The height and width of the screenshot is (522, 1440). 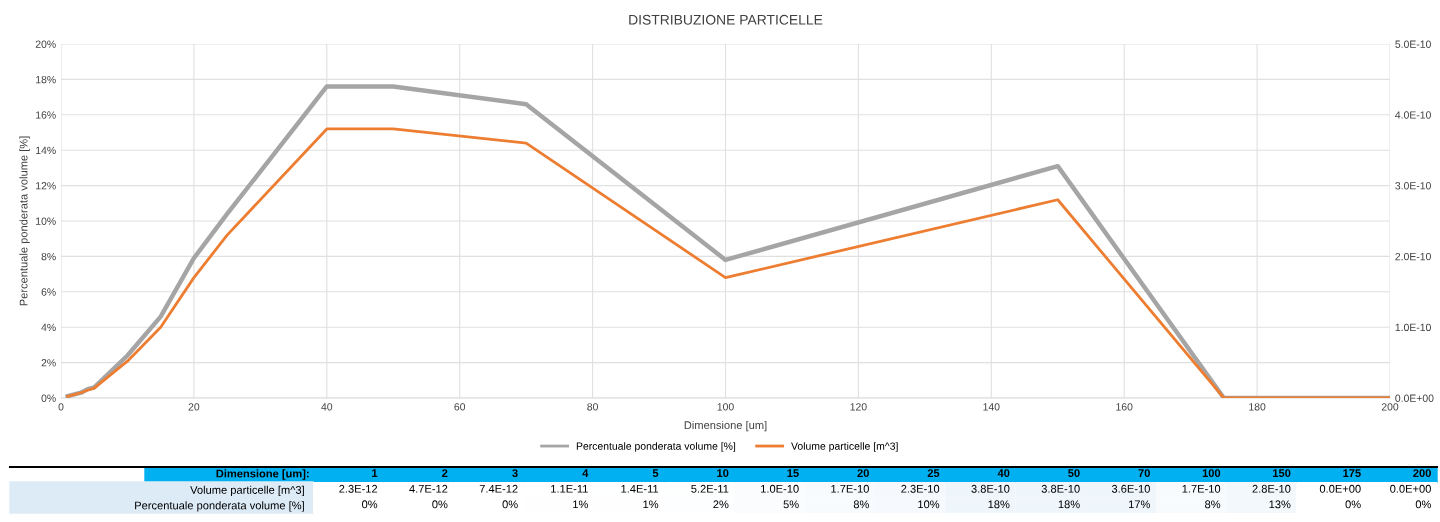 What do you see at coordinates (1139, 504) in the screenshot?
I see `data-label: 17%` at bounding box center [1139, 504].